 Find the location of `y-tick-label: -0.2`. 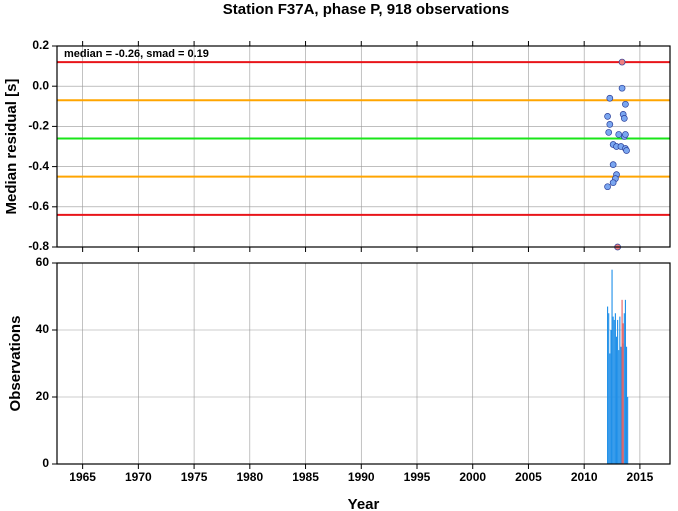

y-tick-label: -0.2 is located at coordinates (38, 126).